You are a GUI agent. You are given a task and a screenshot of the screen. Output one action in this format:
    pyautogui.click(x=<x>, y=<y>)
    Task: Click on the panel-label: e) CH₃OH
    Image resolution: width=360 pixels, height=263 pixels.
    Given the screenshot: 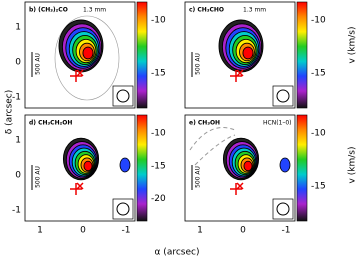 What is the action you would take?
    pyautogui.click(x=204, y=123)
    